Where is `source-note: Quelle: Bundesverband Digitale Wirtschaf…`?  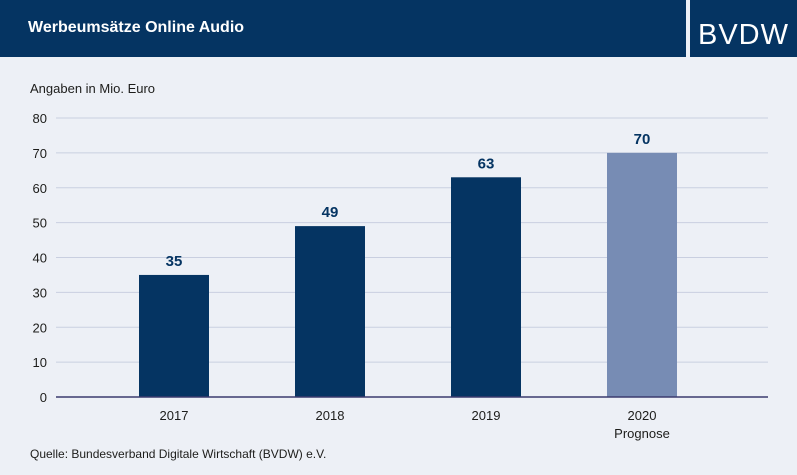
source-note: Quelle: Bundesverband Digitale Wirtschaf… is located at coordinates (178, 454).